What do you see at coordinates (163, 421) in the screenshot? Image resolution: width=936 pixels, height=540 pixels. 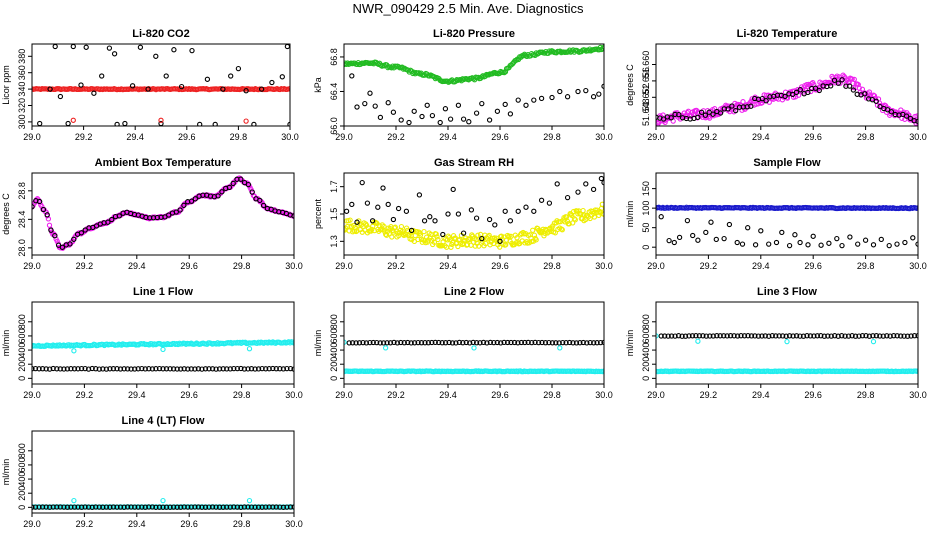 I see `chart-title: Line 4 (LT) Flow` at bounding box center [163, 421].